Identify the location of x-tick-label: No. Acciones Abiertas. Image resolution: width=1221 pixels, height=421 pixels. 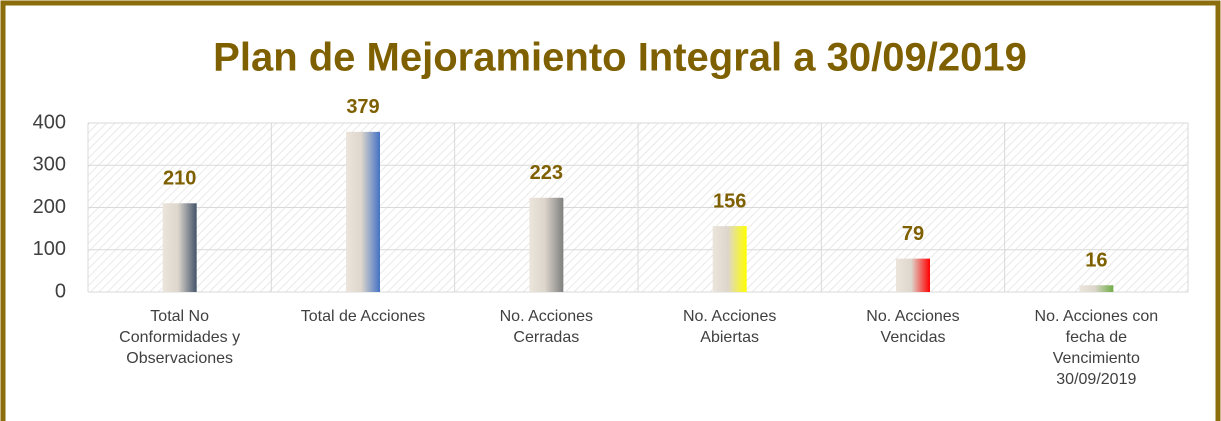
(729, 327).